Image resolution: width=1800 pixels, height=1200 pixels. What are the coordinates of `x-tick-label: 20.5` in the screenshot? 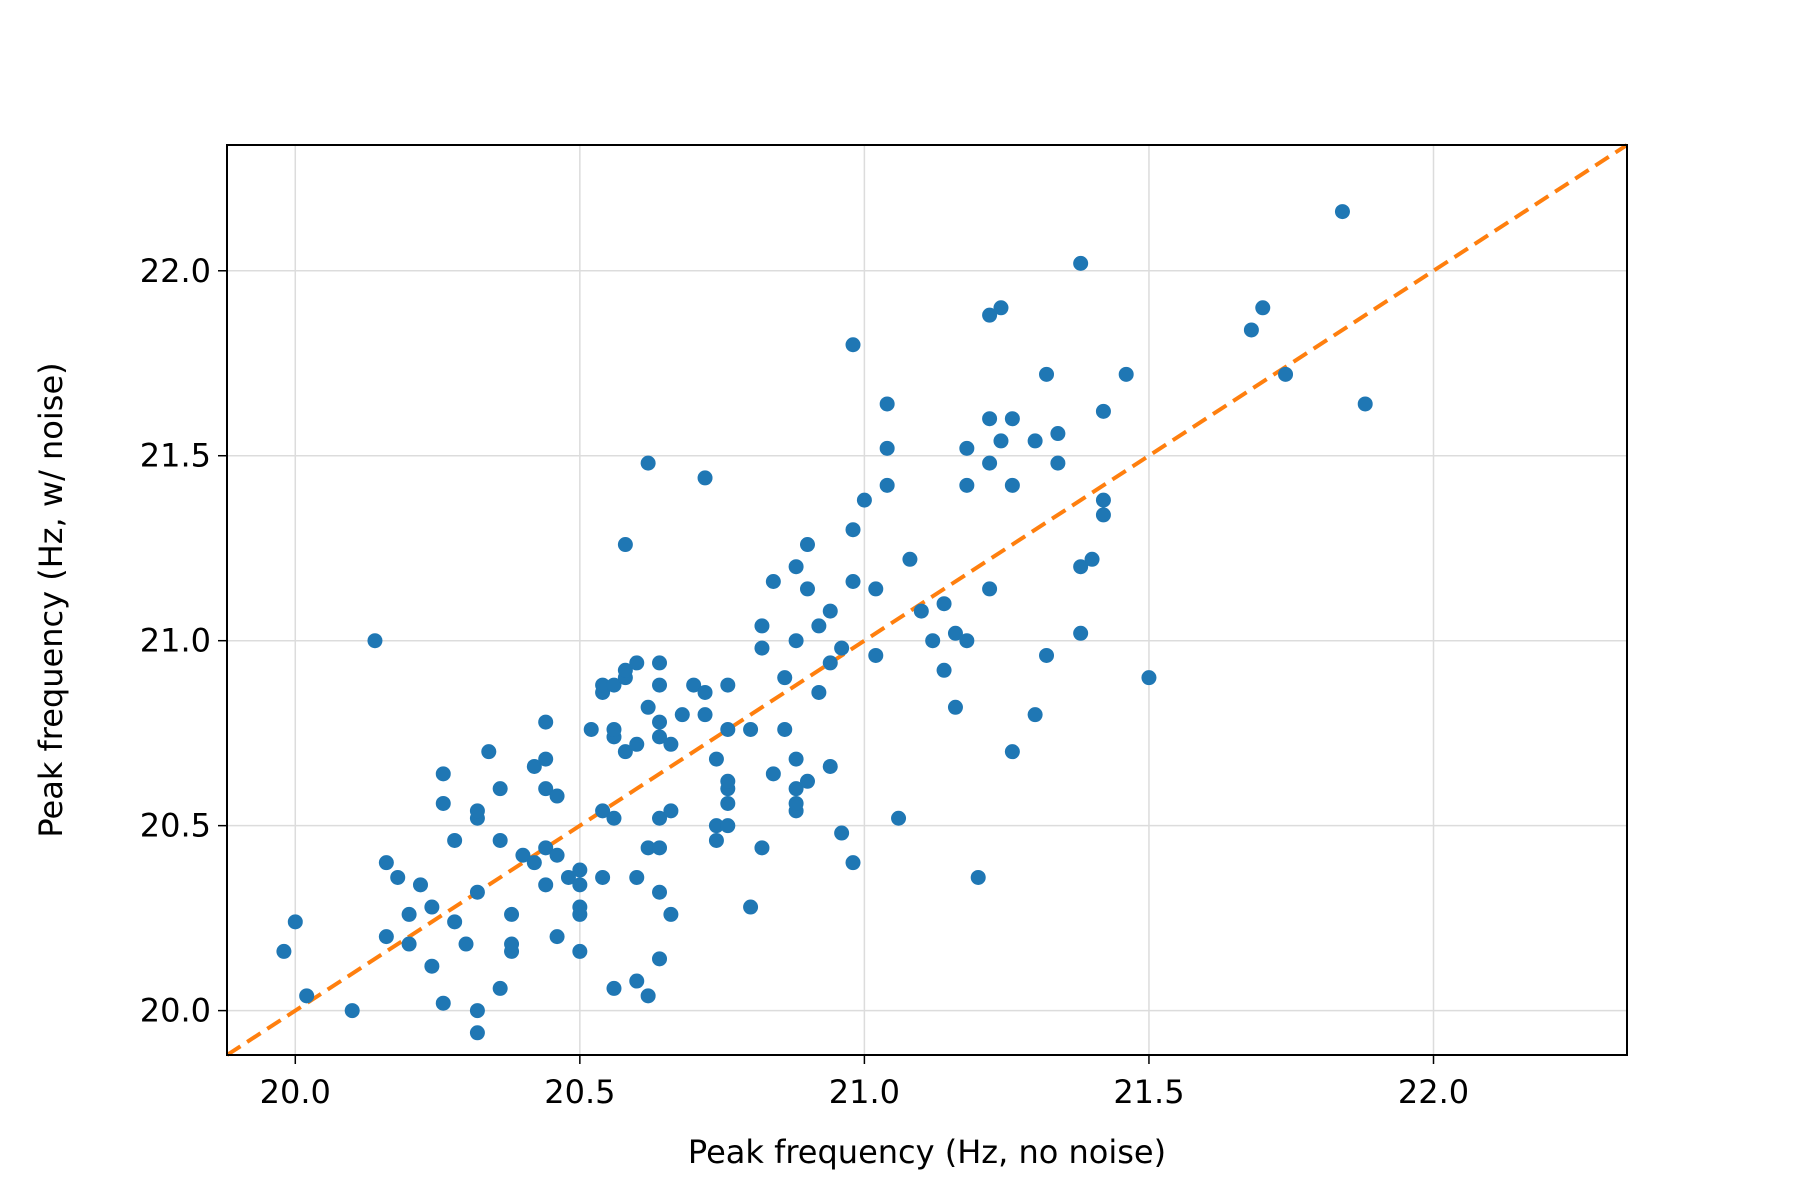 It's located at (579, 1092).